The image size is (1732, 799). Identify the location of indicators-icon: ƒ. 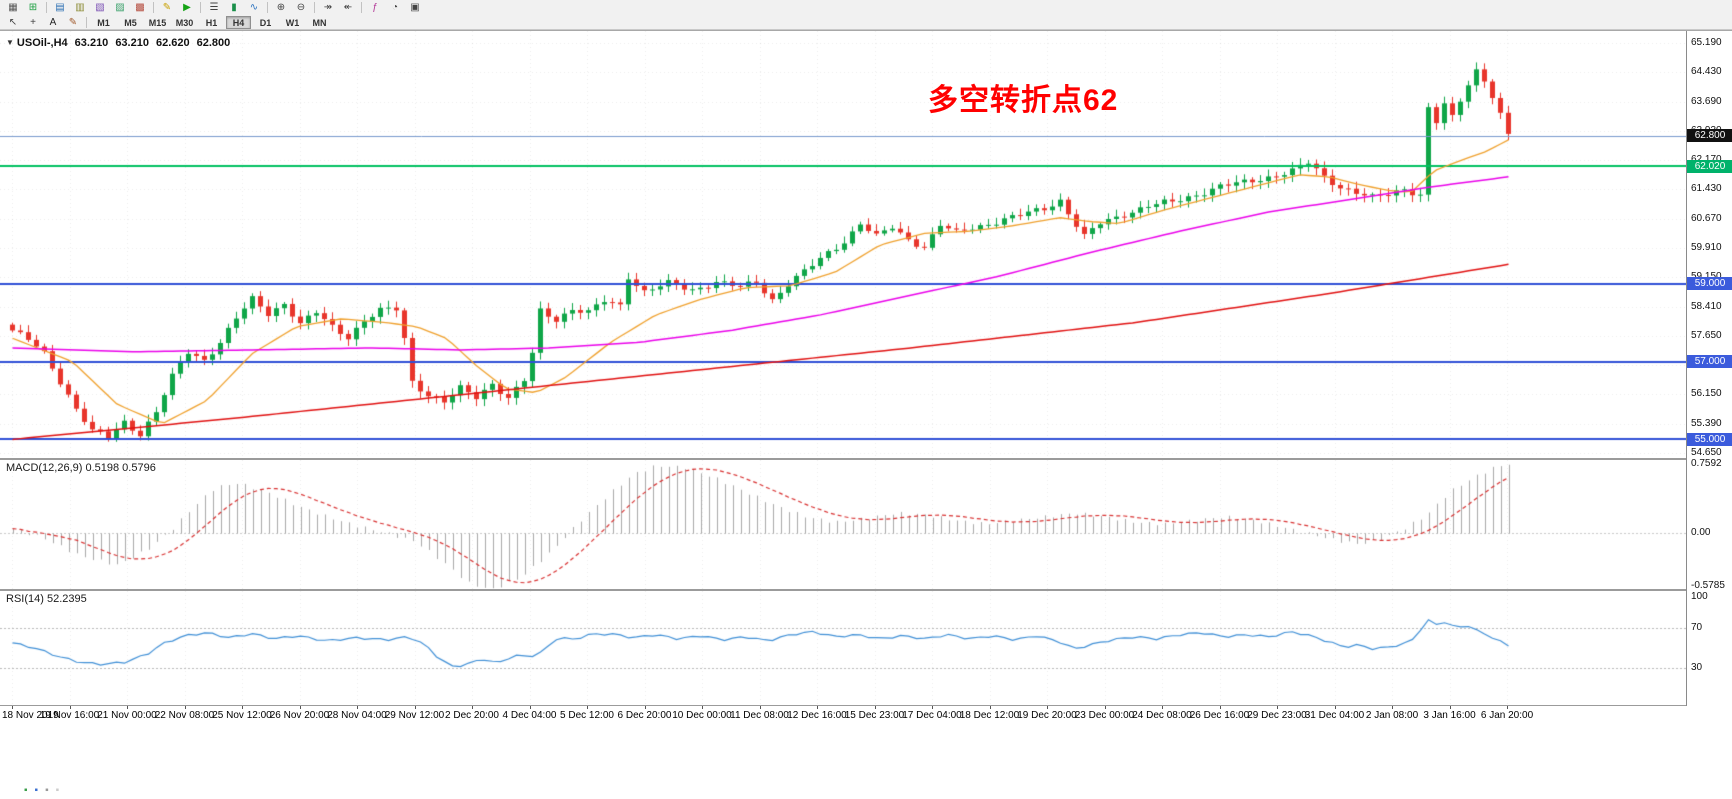
(375, 7).